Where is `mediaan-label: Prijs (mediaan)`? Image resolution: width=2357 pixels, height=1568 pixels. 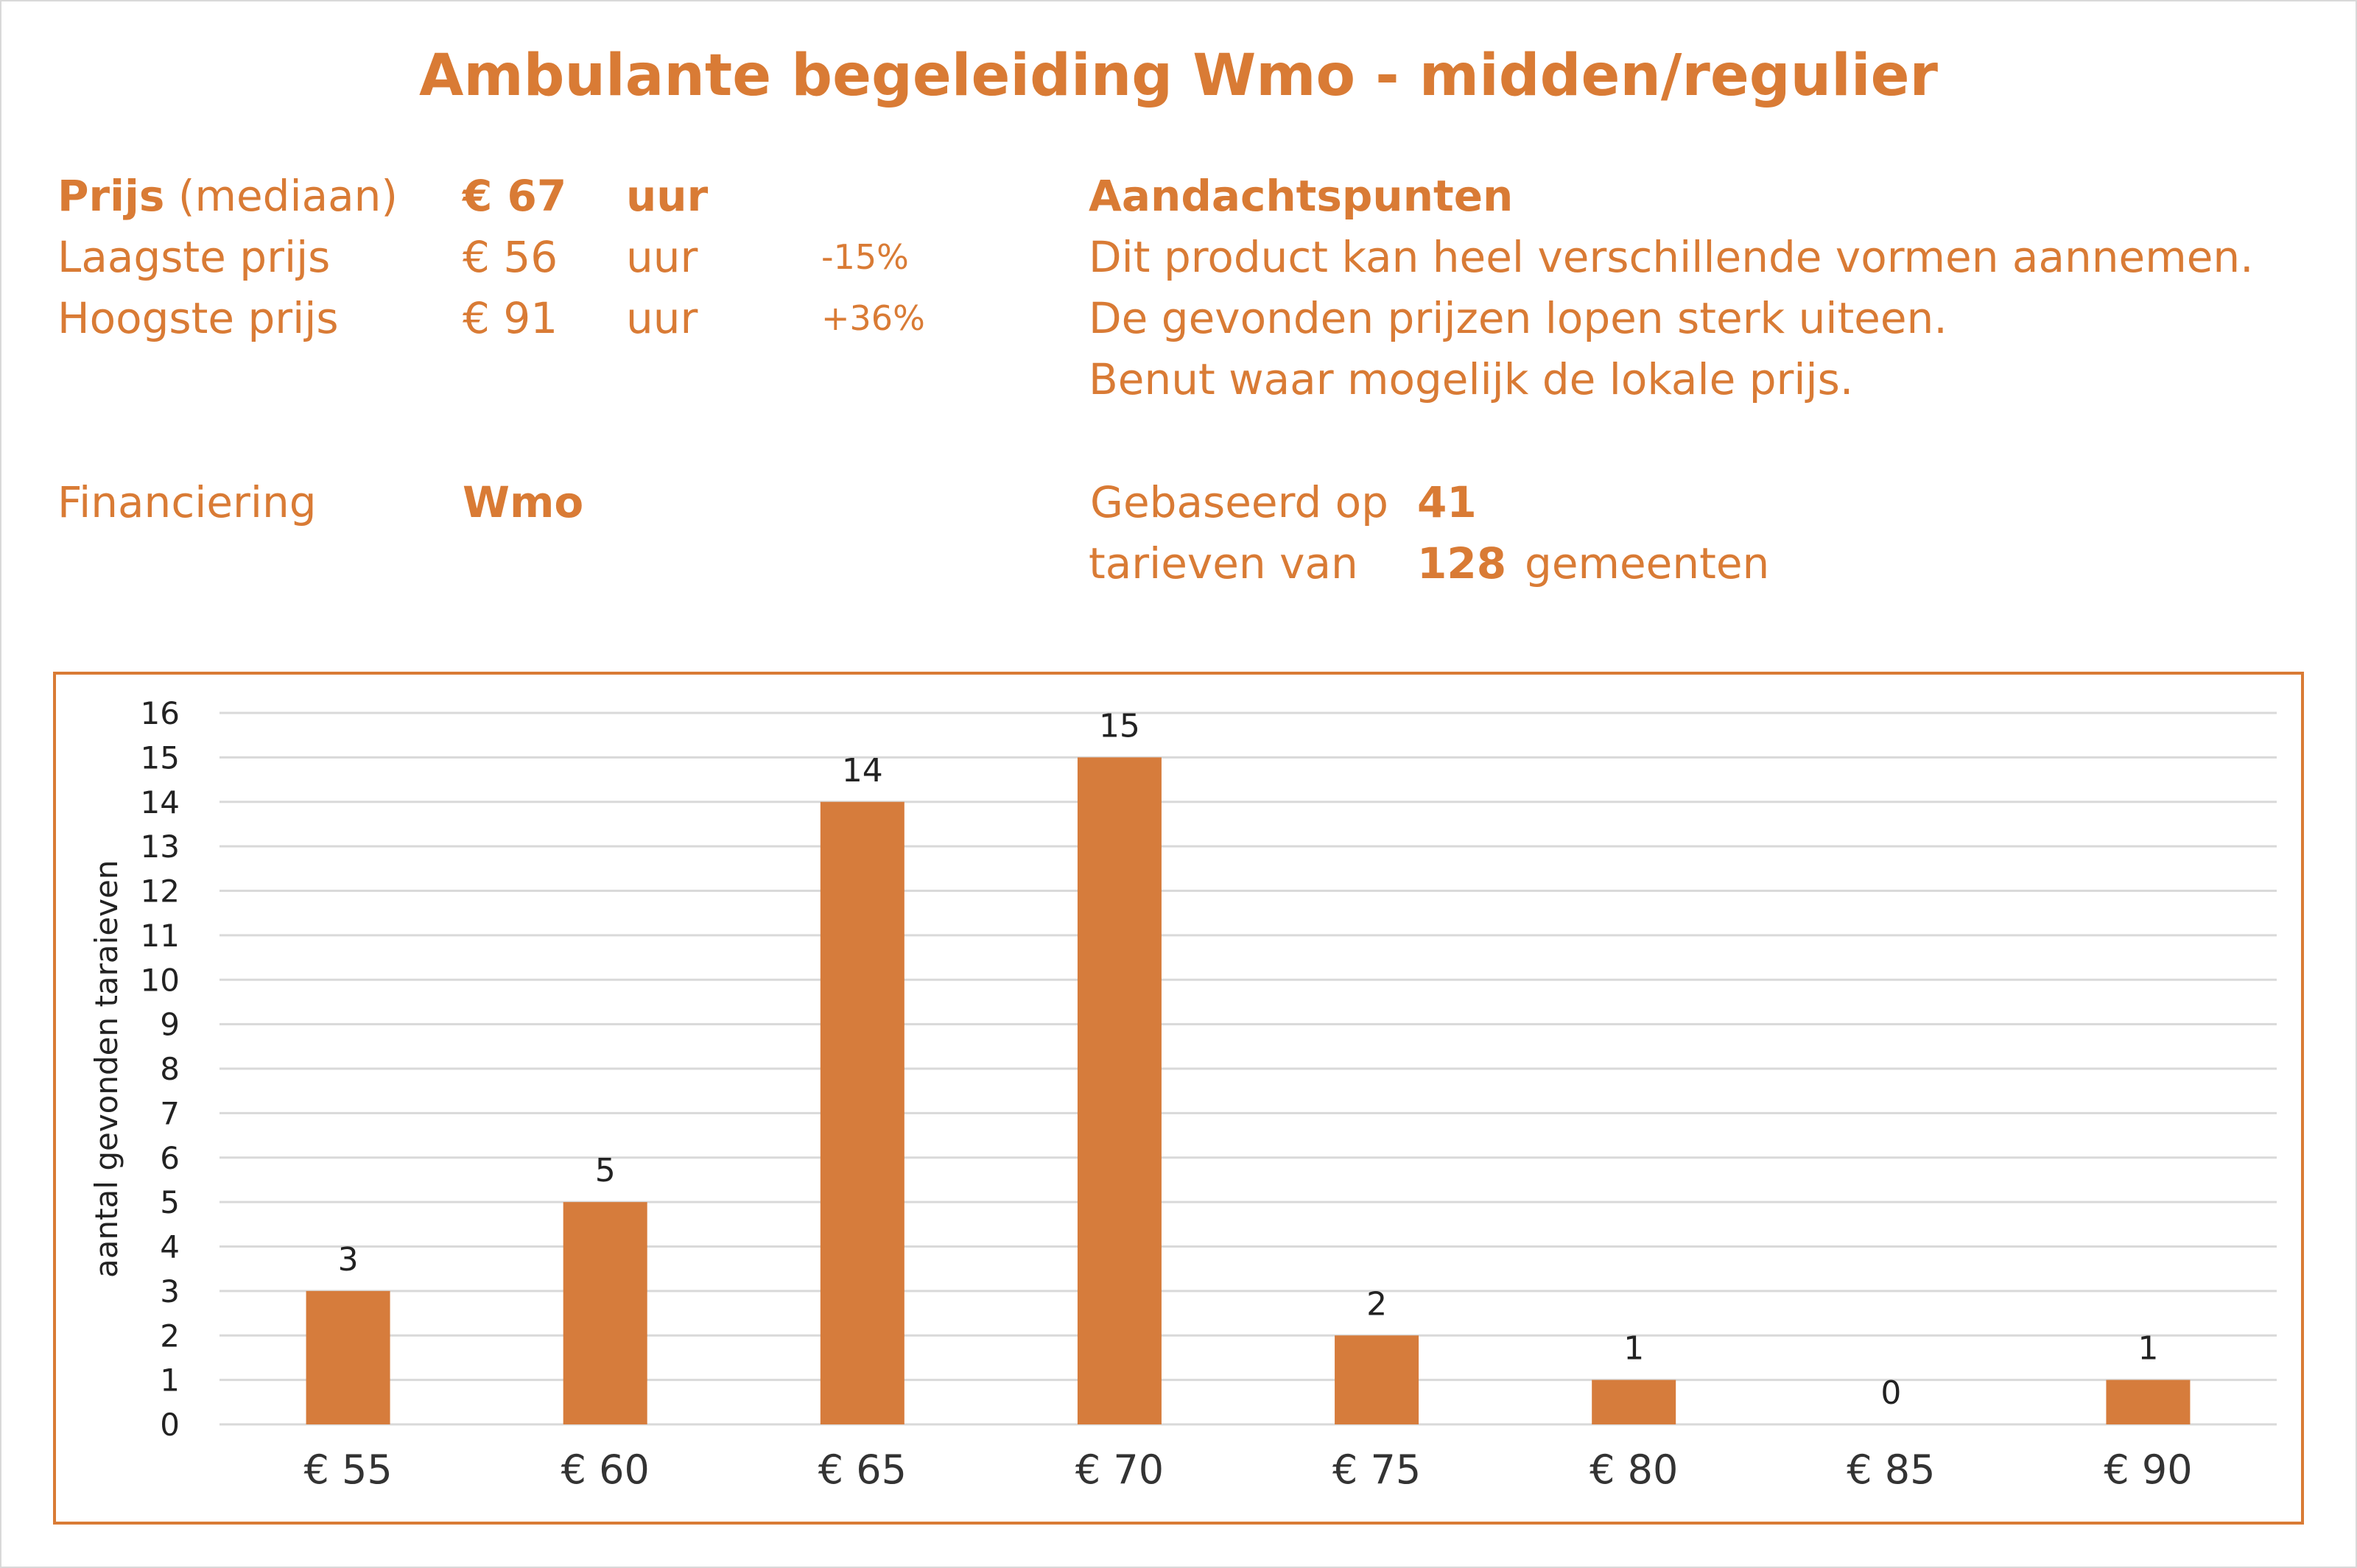
mediaan-label: Prijs (mediaan) is located at coordinates (227, 196).